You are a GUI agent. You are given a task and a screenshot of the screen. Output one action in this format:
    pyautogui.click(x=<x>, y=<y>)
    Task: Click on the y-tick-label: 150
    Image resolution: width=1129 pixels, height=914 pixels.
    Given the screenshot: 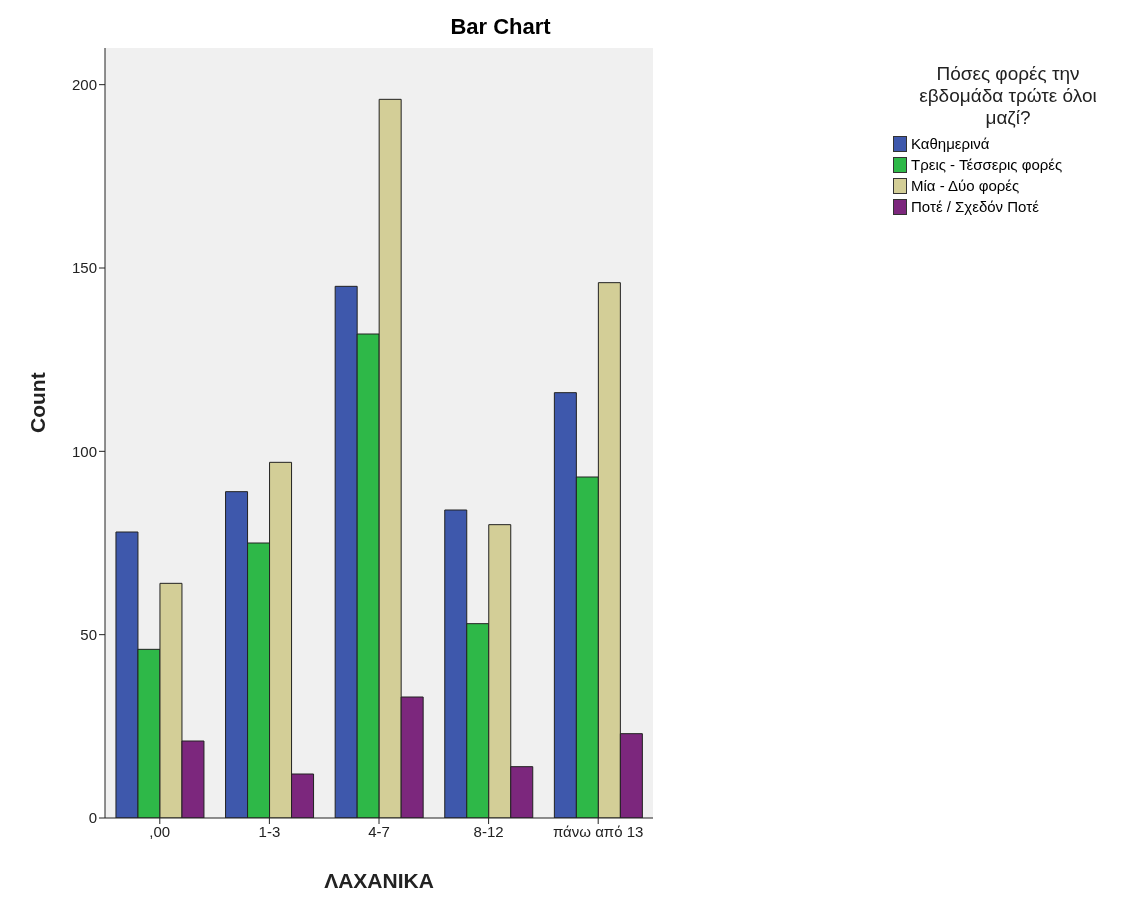 What is the action you would take?
    pyautogui.click(x=84, y=268)
    